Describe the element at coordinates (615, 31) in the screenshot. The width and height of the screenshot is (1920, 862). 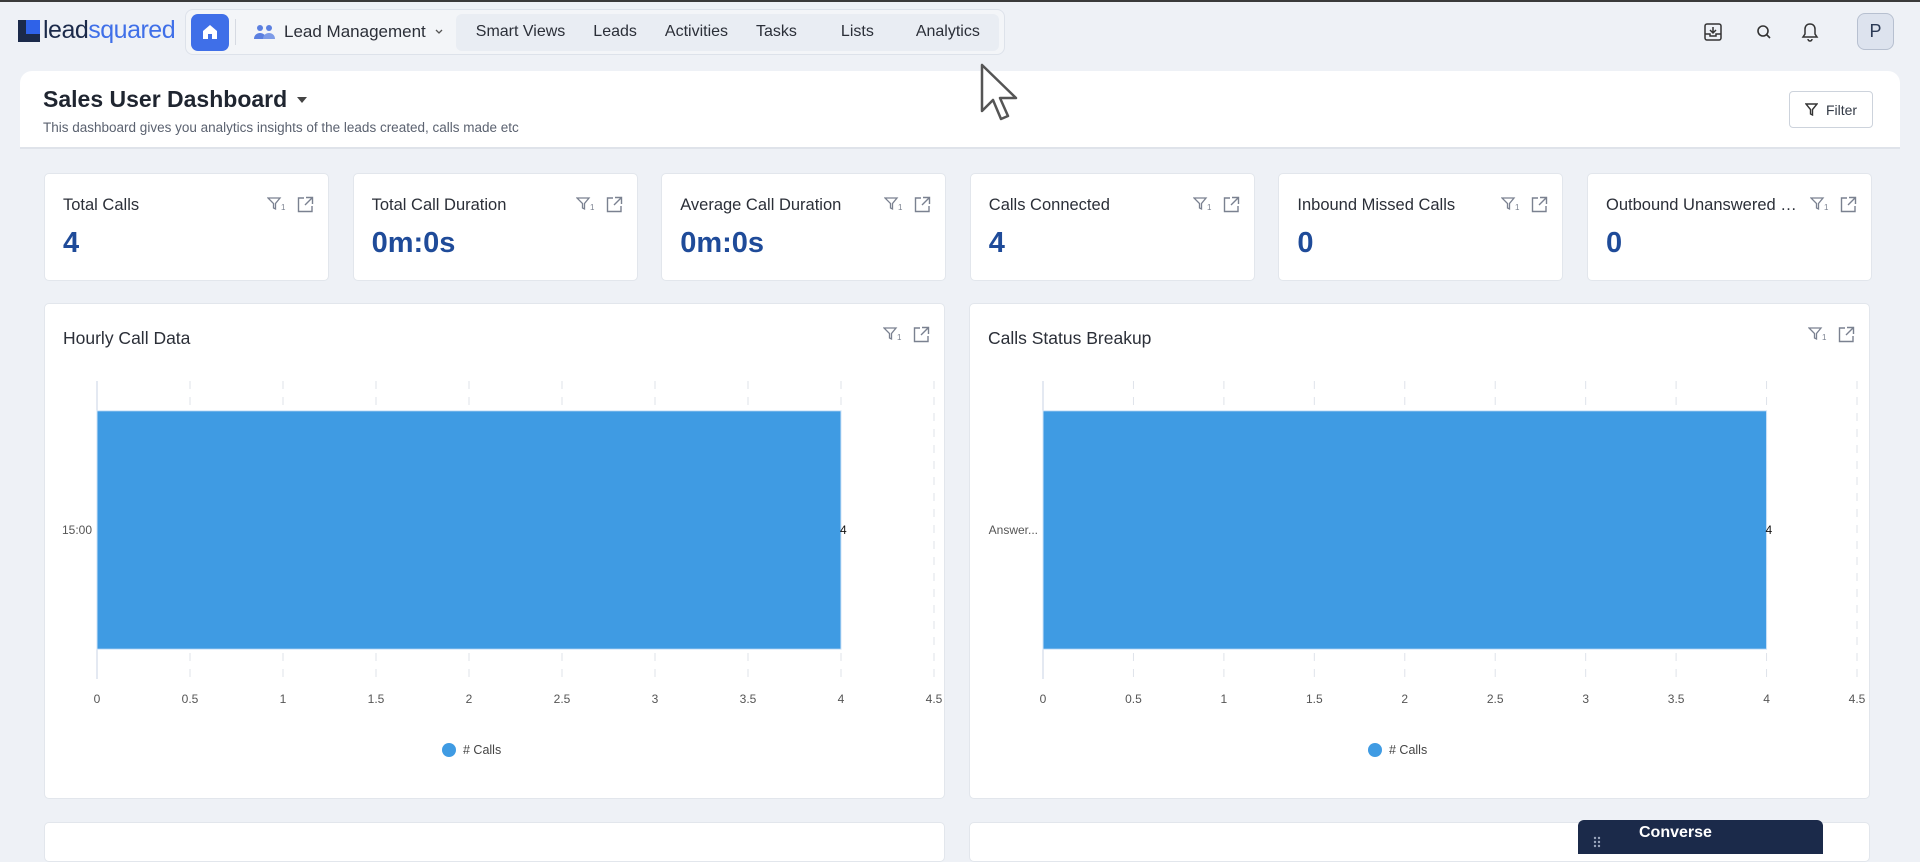
I see `nav-leads: Leads` at that location.